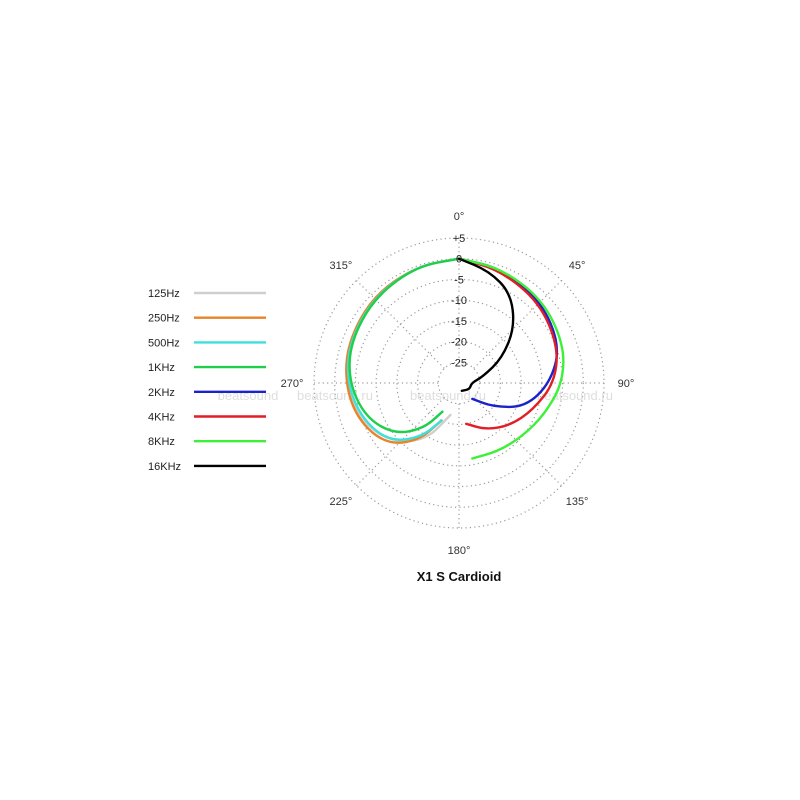 The image size is (800, 800). What do you see at coordinates (577, 502) in the screenshot?
I see `angle-label-135: 135°` at bounding box center [577, 502].